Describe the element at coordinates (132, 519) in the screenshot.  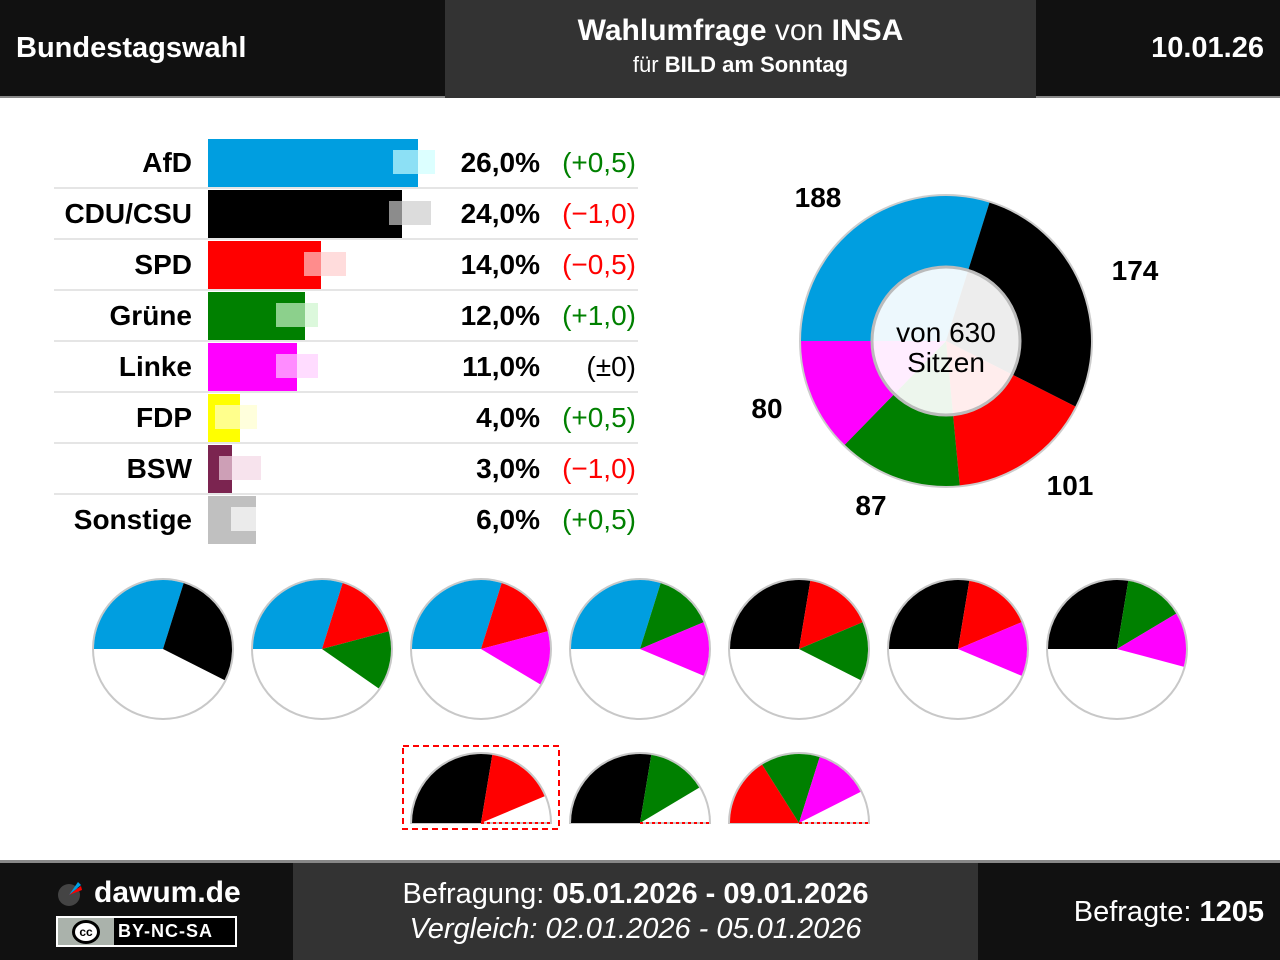
I see `party-label: Sonstige` at that location.